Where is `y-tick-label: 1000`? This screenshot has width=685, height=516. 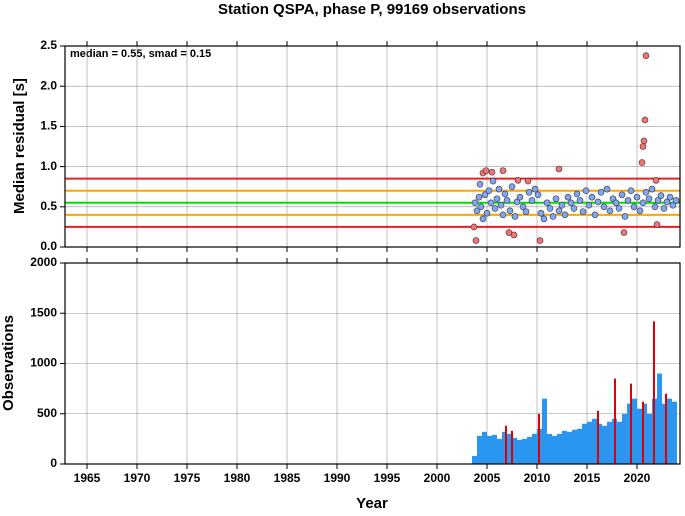 y-tick-label: 1000 is located at coordinates (43, 363).